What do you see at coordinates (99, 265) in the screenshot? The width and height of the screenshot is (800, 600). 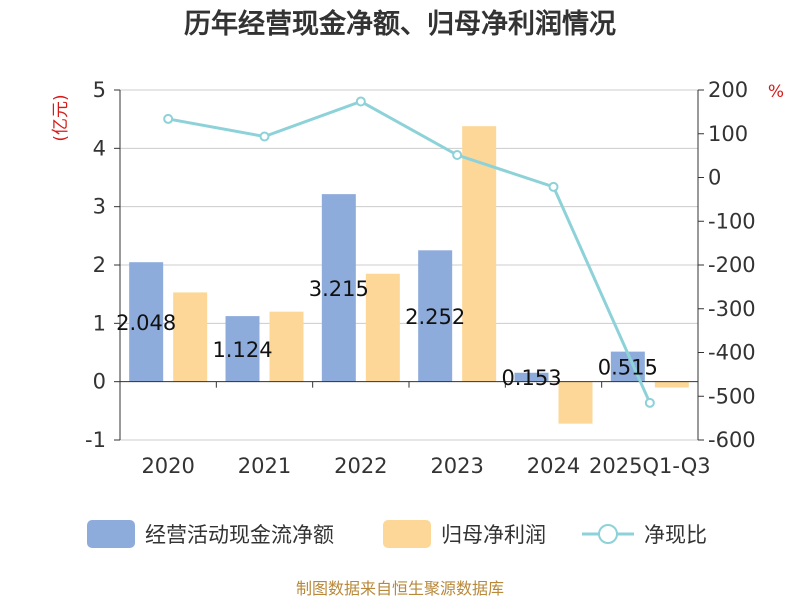 I see `left-axis-tick-label: 2` at bounding box center [99, 265].